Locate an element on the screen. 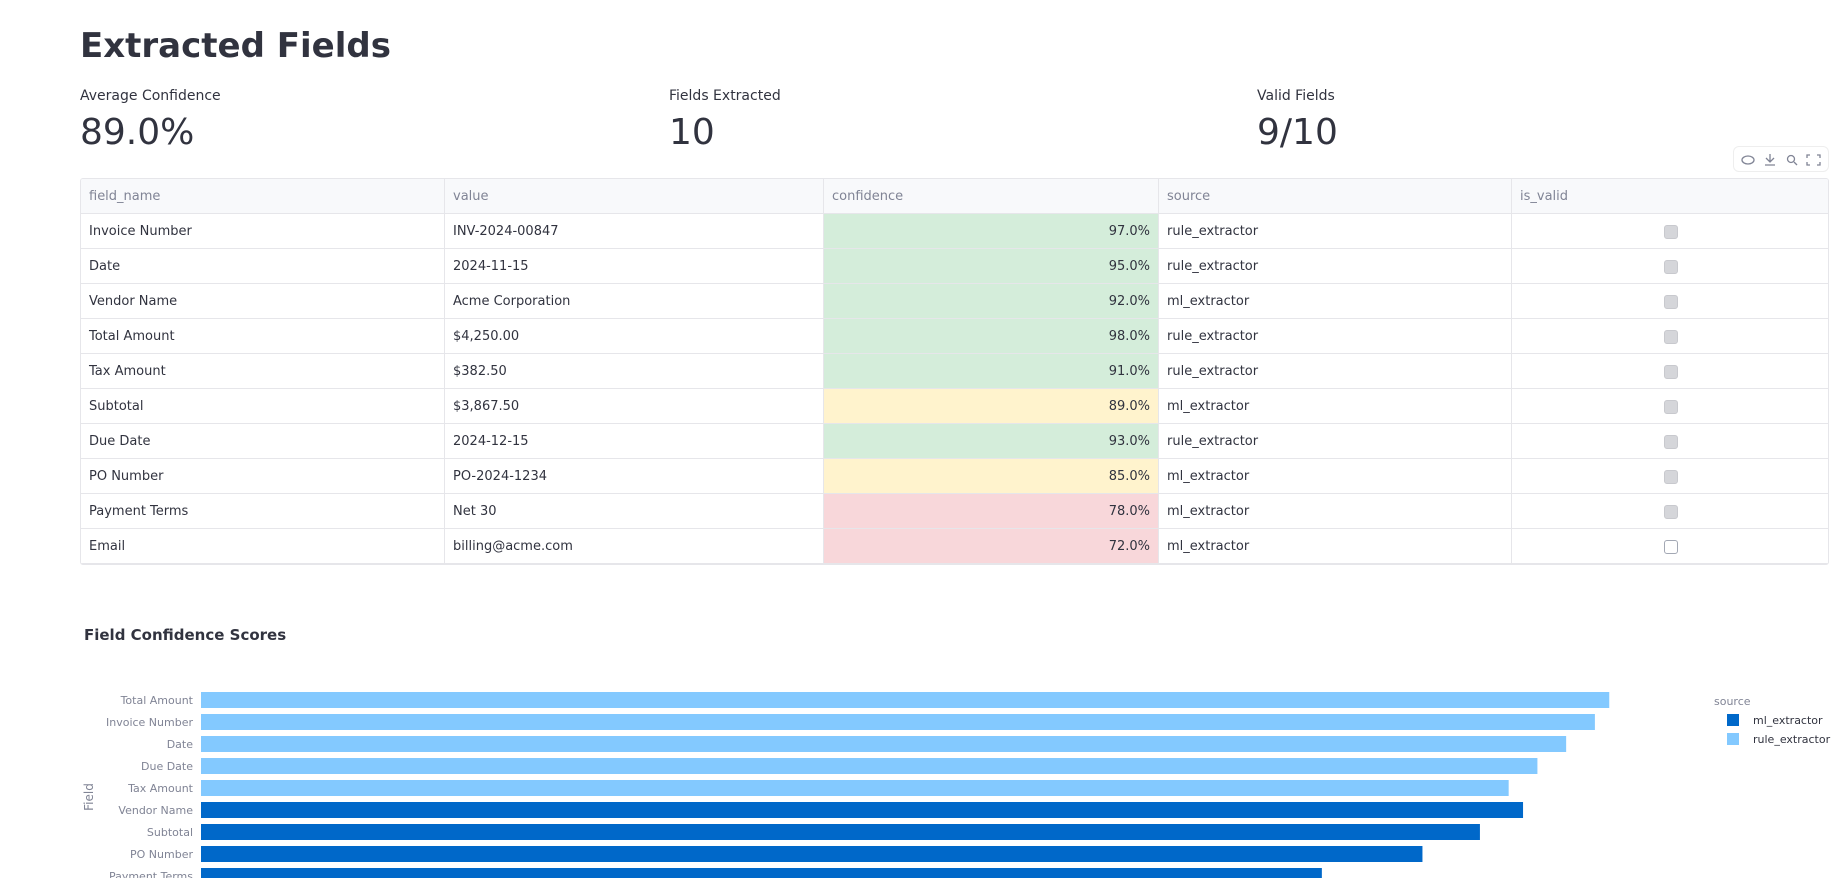 The height and width of the screenshot is (878, 1836). download-icon is located at coordinates (1770, 160).